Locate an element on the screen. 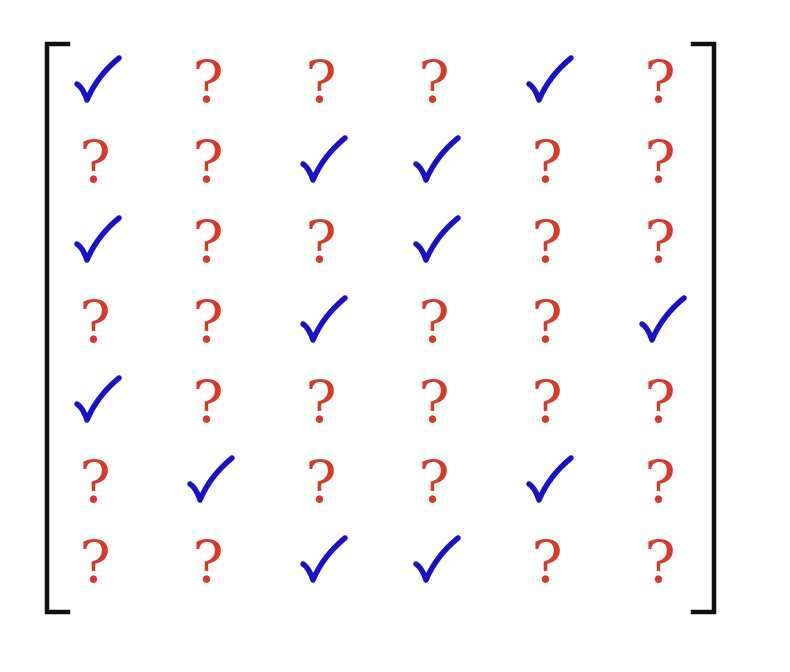 The height and width of the screenshot is (672, 790). right-bracket is located at coordinates (703, 328).